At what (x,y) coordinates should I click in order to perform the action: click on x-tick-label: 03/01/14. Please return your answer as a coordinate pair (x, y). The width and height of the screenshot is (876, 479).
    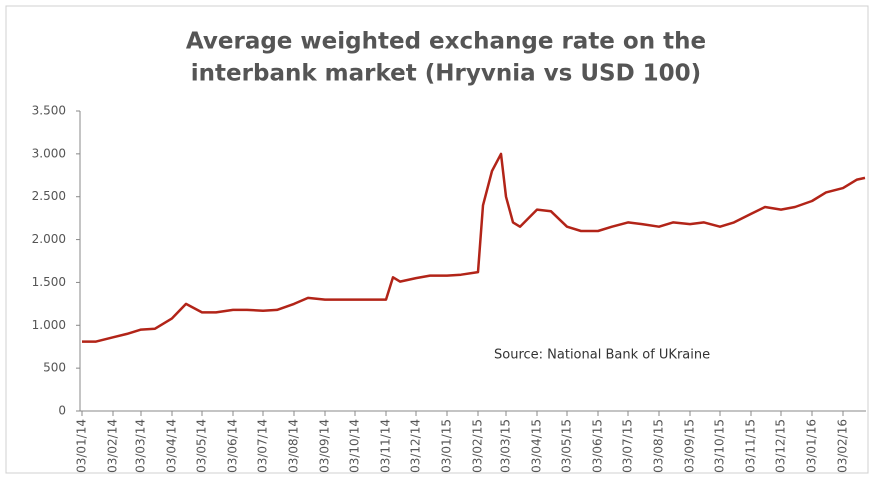
    Looking at the image, I should click on (82, 446).